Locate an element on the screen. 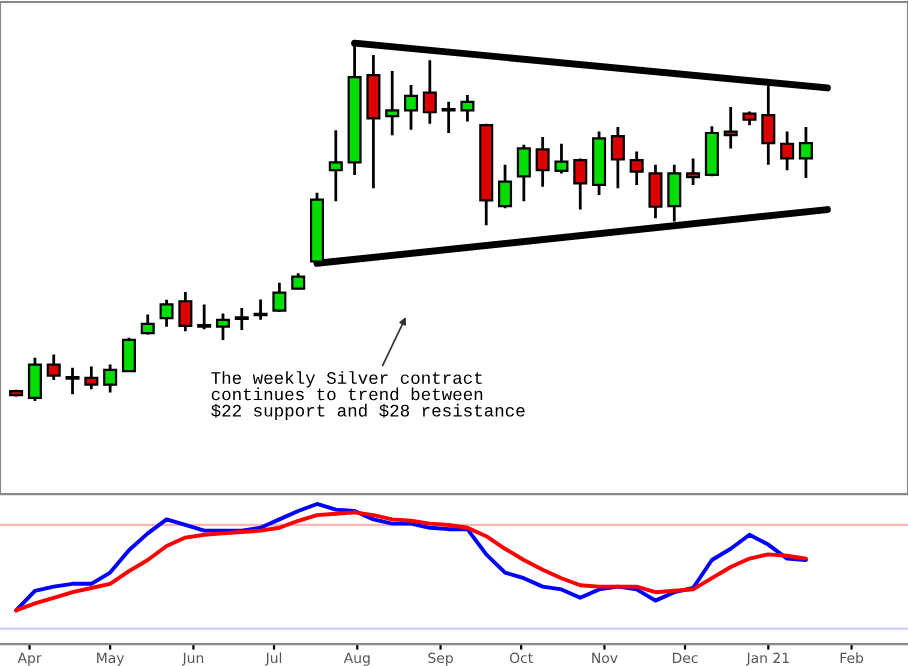 The width and height of the screenshot is (908, 666). annotation: The weekly Silver contract continues to trend between $22 support and $28 resistance is located at coordinates (368, 396).